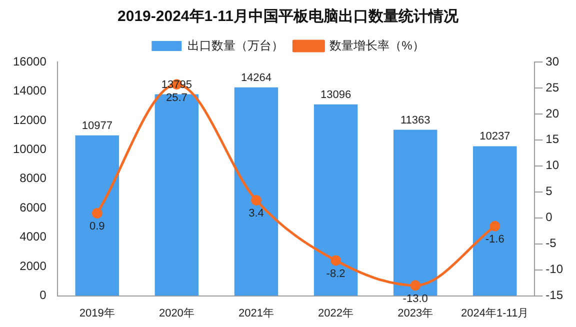 The width and height of the screenshot is (576, 327). Describe the element at coordinates (33, 265) in the screenshot. I see `y-tick-label: 2000` at that location.